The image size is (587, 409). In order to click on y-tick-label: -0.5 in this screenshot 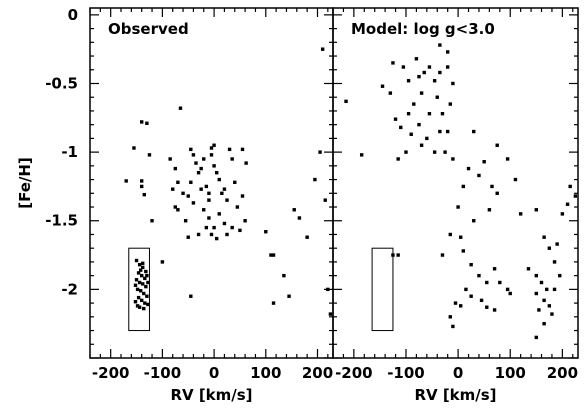, I will do `click(61, 83)`.